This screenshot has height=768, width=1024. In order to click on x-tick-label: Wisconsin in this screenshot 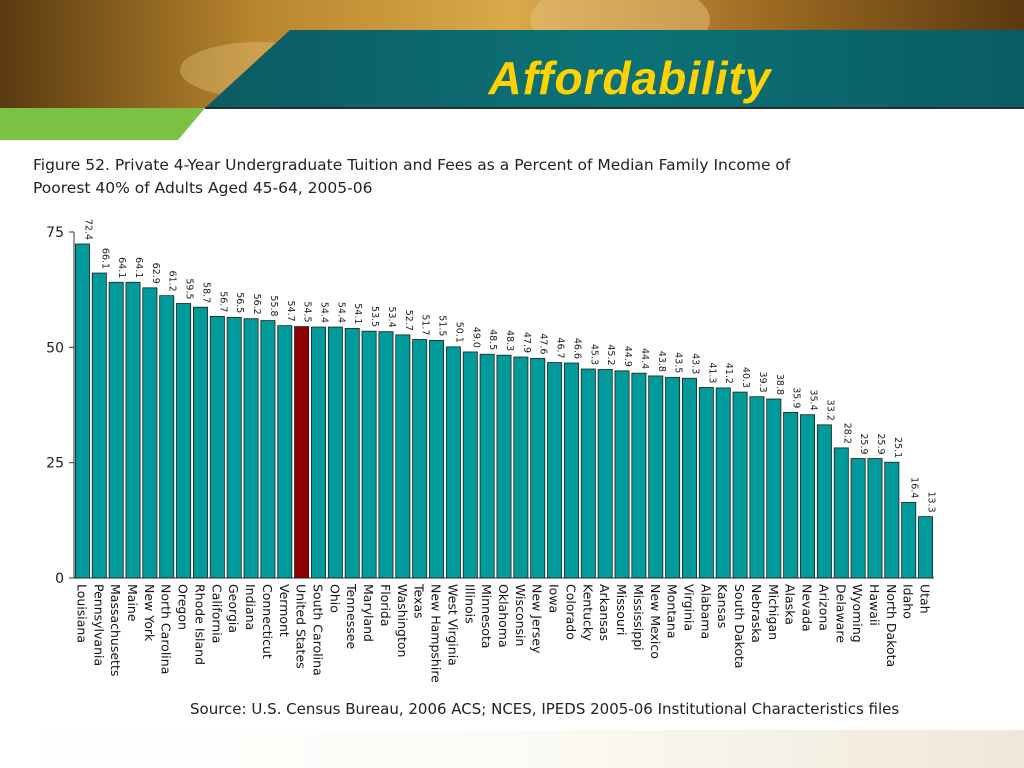, I will do `click(520, 615)`.